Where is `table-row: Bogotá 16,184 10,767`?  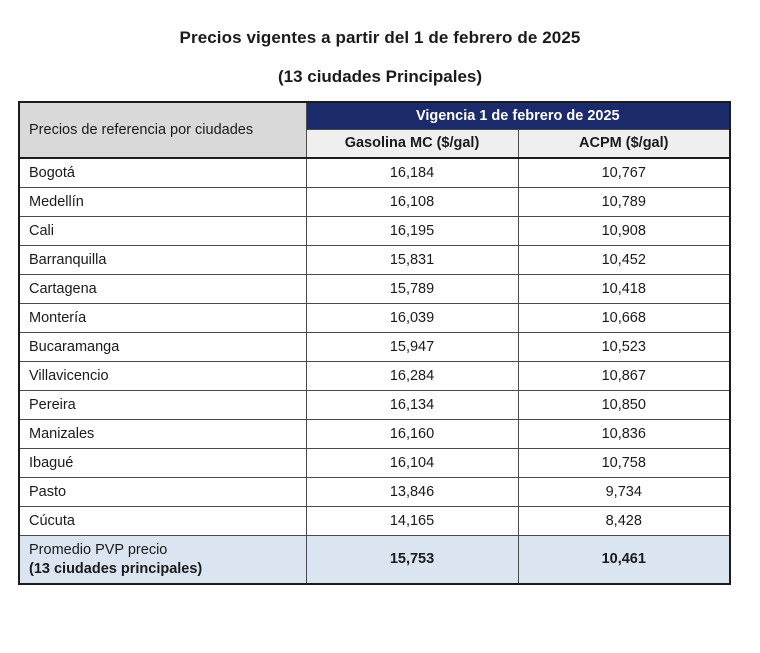
table-row: Bogotá 16,184 10,767 is located at coordinates (374, 172).